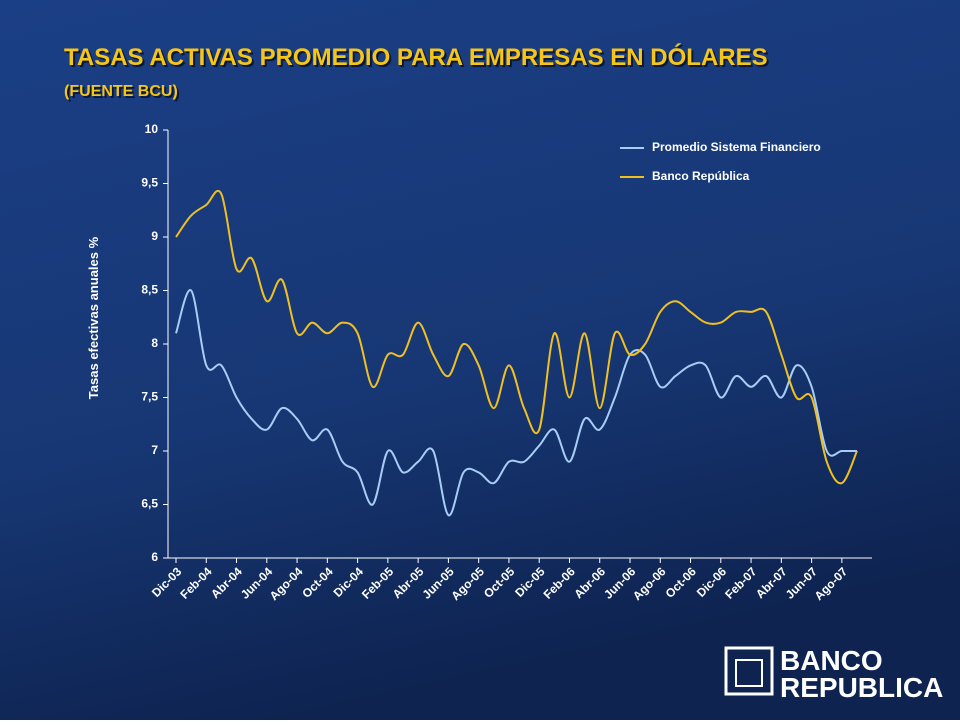 This screenshot has width=960, height=725. What do you see at coordinates (154, 236) in the screenshot?
I see `y-tick-label: 9` at bounding box center [154, 236].